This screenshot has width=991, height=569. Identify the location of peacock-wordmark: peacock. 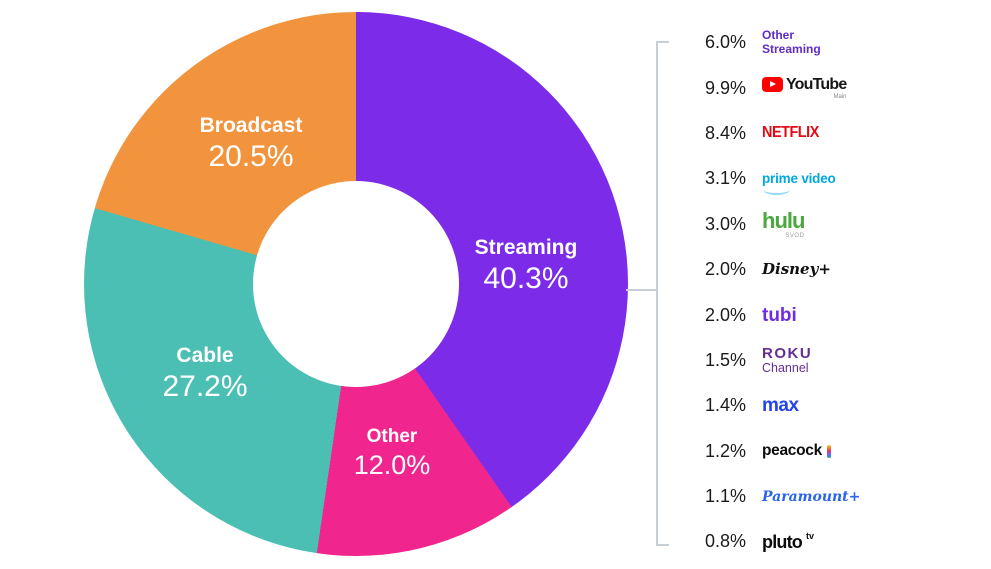
(796, 451).